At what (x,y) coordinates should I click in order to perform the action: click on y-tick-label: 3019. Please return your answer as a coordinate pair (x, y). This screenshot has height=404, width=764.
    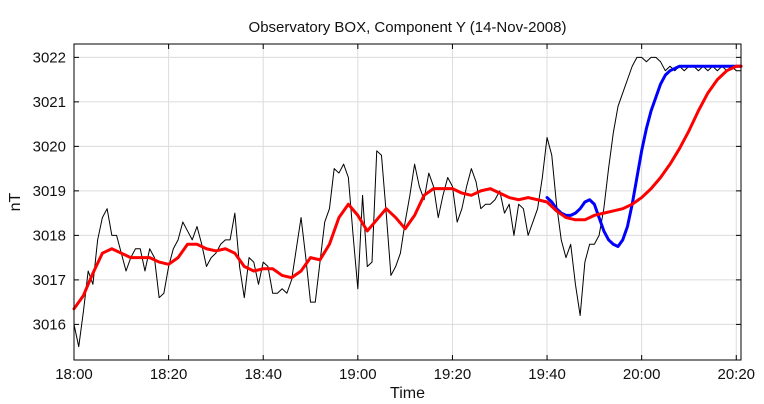
    Looking at the image, I should click on (49, 191).